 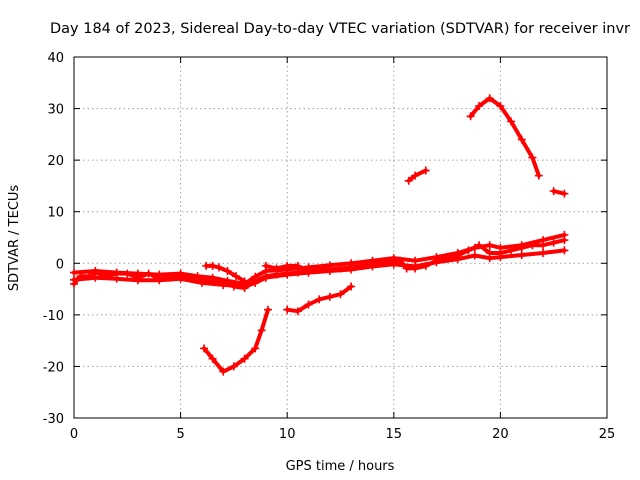 I want to click on x-tick-label: 25, so click(x=607, y=434).